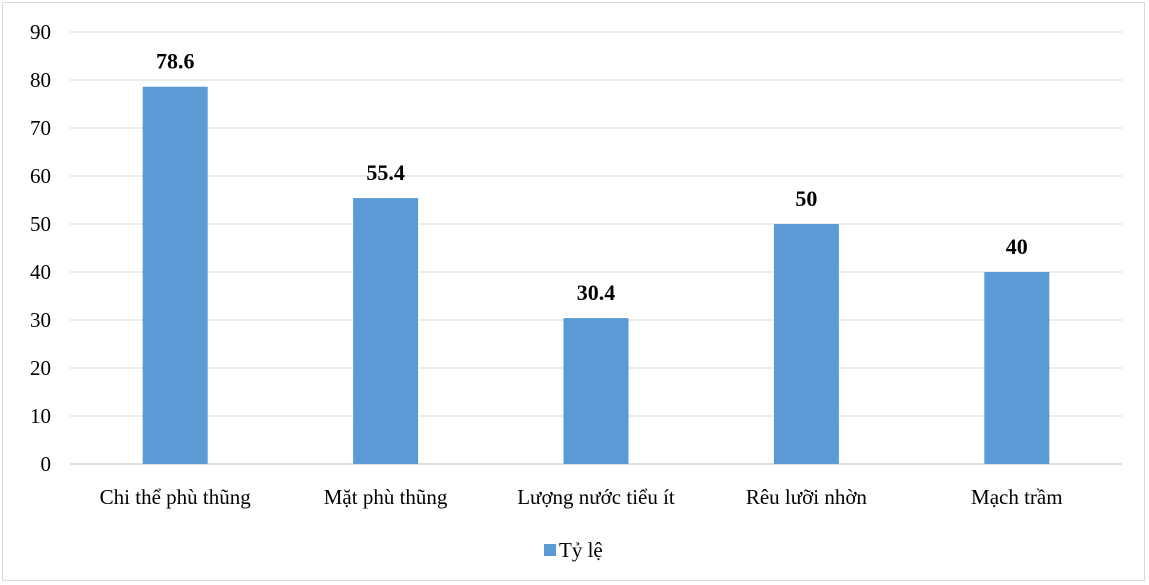  What do you see at coordinates (40, 176) in the screenshot?
I see `y-tick-label: 60` at bounding box center [40, 176].